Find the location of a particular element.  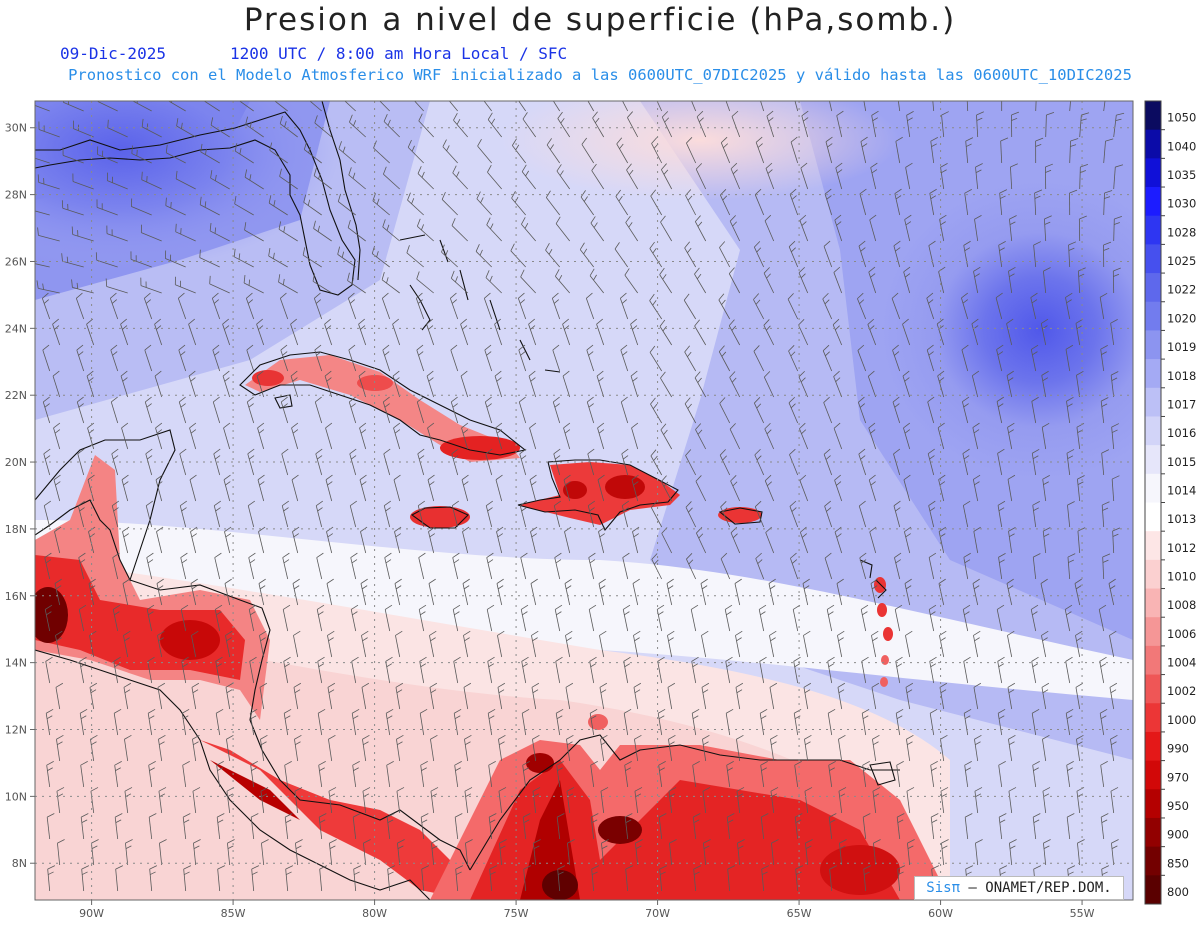

colorbar-label: 1016 is located at coordinates (1181, 433).